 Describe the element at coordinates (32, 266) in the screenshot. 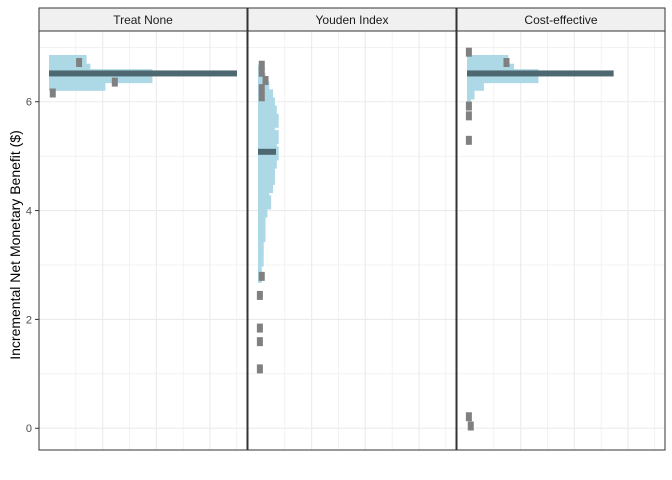

I see `y-axis: 0 2 4 6` at that location.